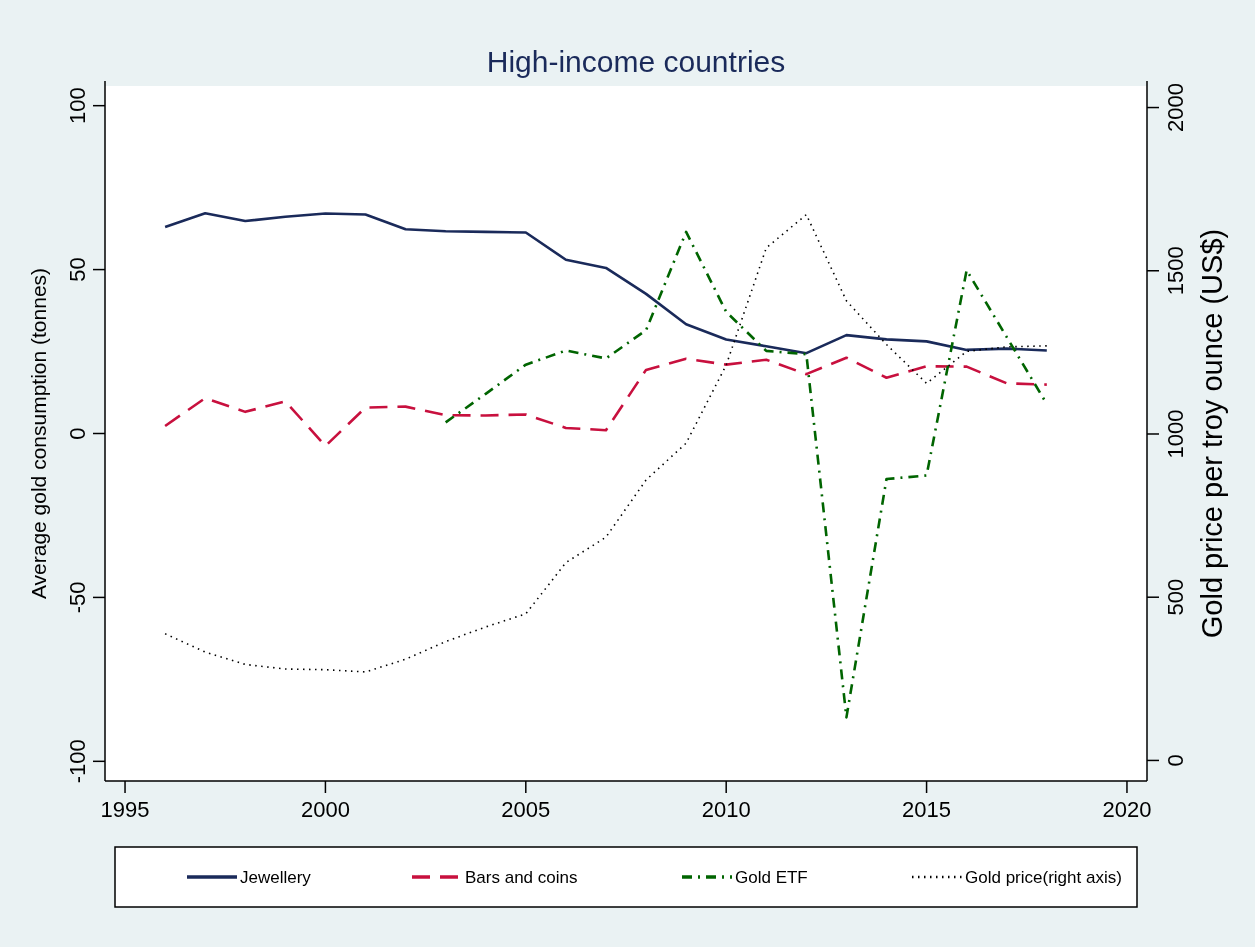  What do you see at coordinates (77, 761) in the screenshot?
I see `y-tick-label: -100` at bounding box center [77, 761].